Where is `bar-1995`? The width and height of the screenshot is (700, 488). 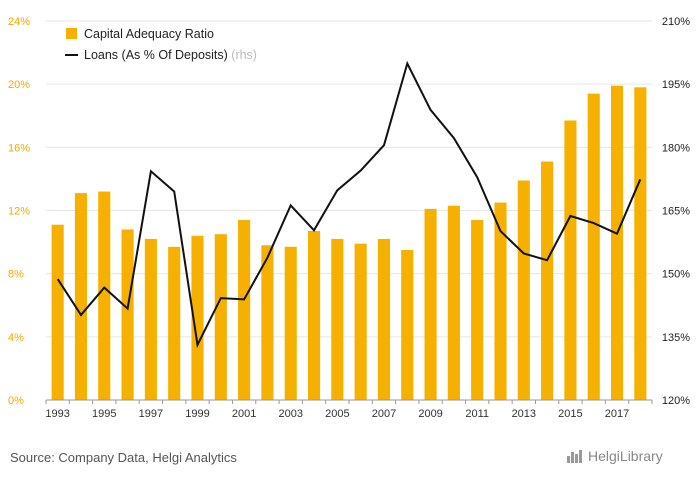
bar-1995 is located at coordinates (104, 296).